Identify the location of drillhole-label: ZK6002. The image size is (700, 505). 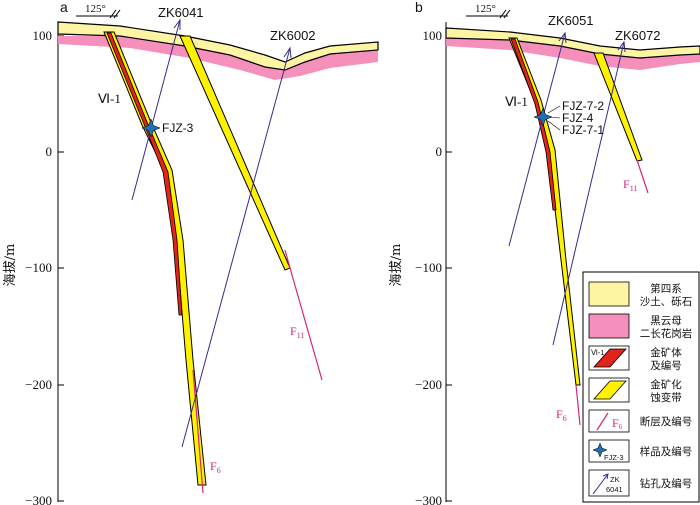
(293, 35).